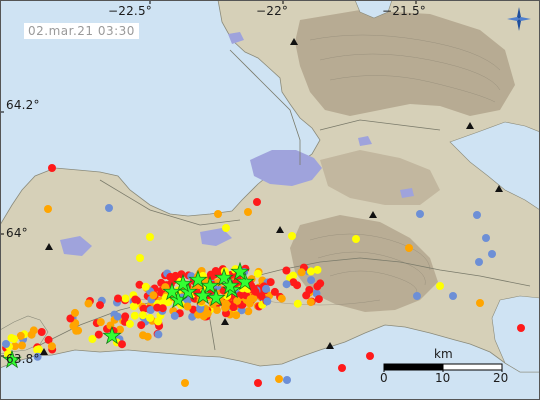 The height and width of the screenshot is (400, 540). Describe the element at coordinates (286, 168) in the screenshot. I see `lake-thingvallavatn` at that location.